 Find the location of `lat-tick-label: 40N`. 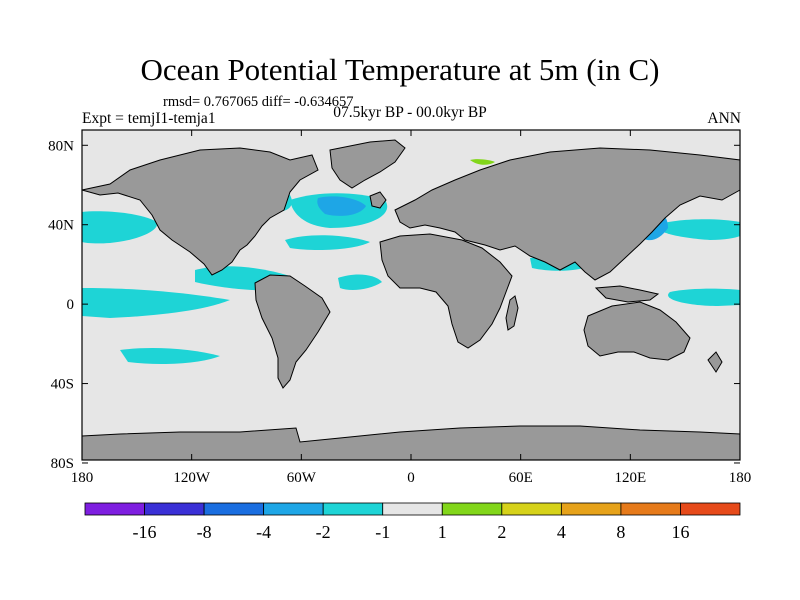

lat-tick-label: 40N is located at coordinates (61, 226).